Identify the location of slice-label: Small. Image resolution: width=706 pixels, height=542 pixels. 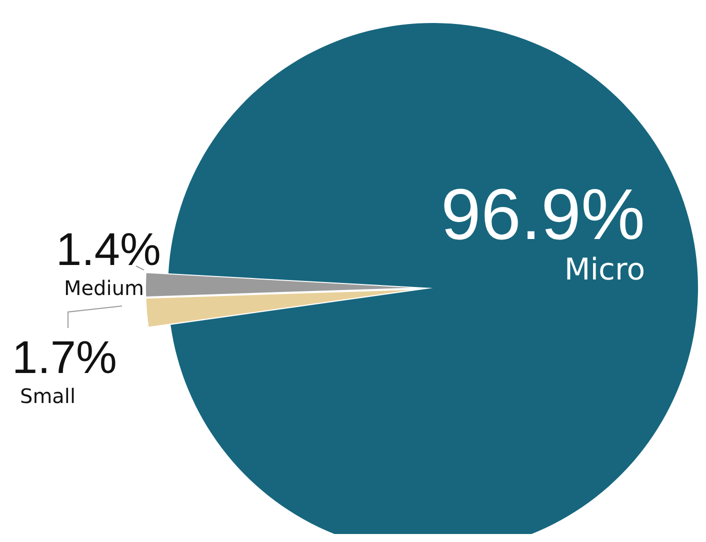
(48, 396).